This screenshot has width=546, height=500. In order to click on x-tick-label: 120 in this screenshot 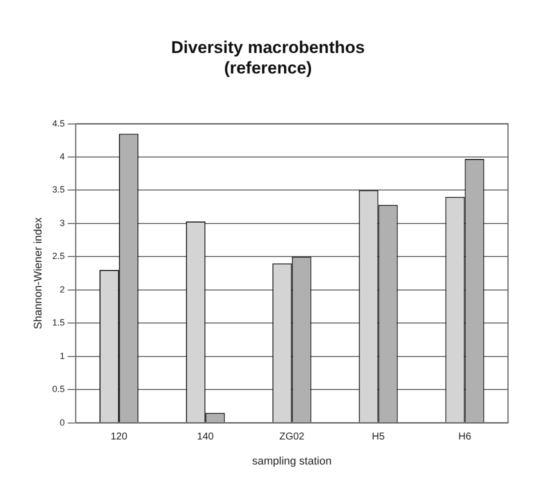, I will do `click(119, 437)`.